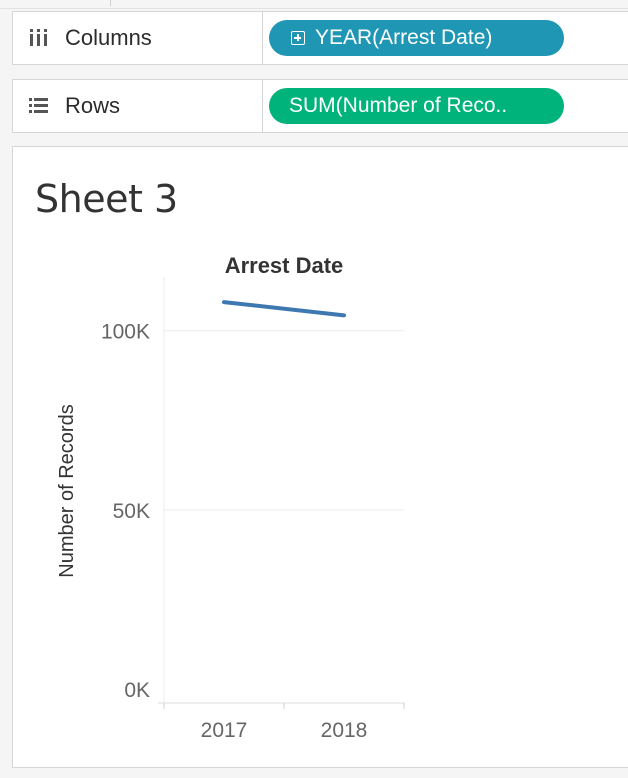  What do you see at coordinates (108, 37) in the screenshot?
I see `columns-label: Columns` at bounding box center [108, 37].